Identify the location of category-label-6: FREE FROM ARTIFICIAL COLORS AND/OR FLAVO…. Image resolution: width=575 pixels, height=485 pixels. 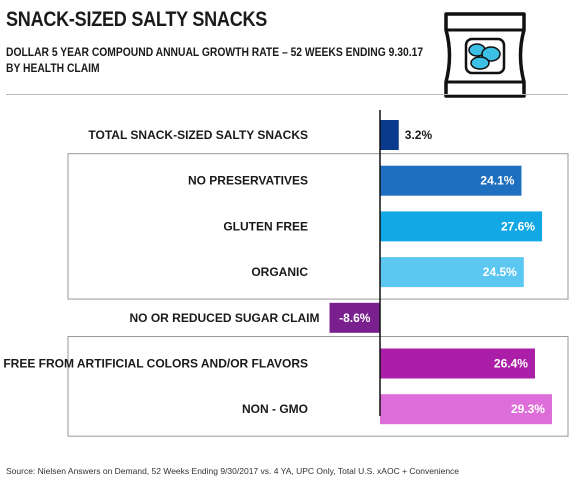
(155, 364).